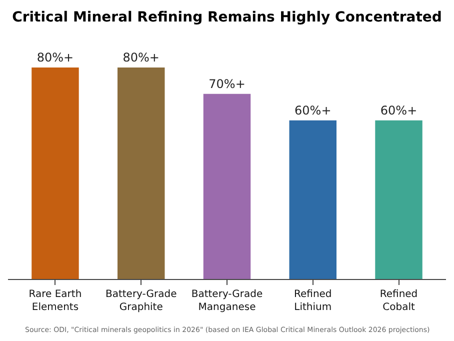 The image size is (454, 341). I want to click on x-tick-label: Refined Lithium, so click(313, 301).